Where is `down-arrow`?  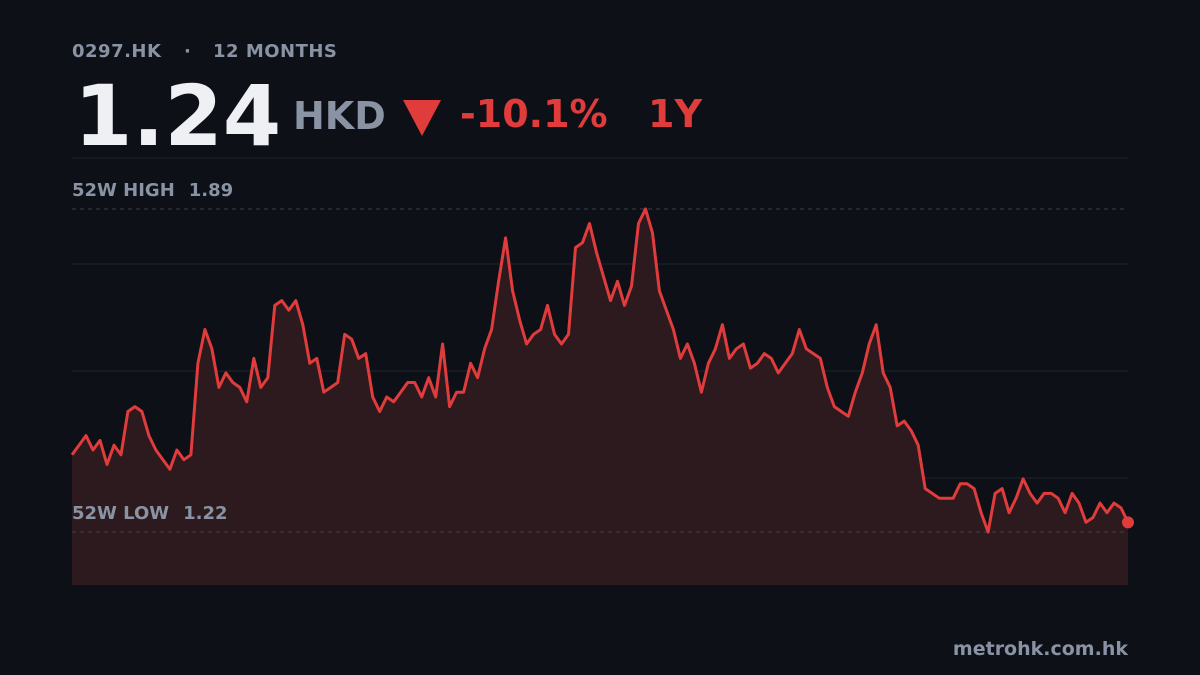
down-arrow is located at coordinates (422, 118).